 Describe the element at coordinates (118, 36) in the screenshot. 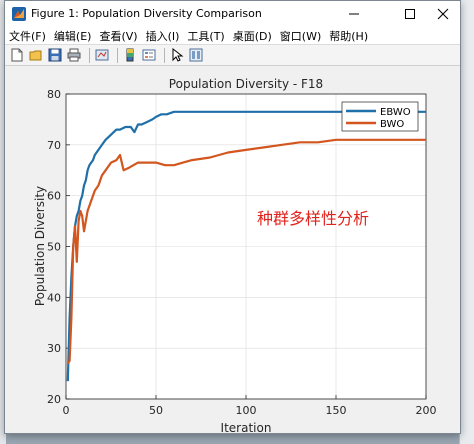

I see `menu-view: 查看(V)` at that location.